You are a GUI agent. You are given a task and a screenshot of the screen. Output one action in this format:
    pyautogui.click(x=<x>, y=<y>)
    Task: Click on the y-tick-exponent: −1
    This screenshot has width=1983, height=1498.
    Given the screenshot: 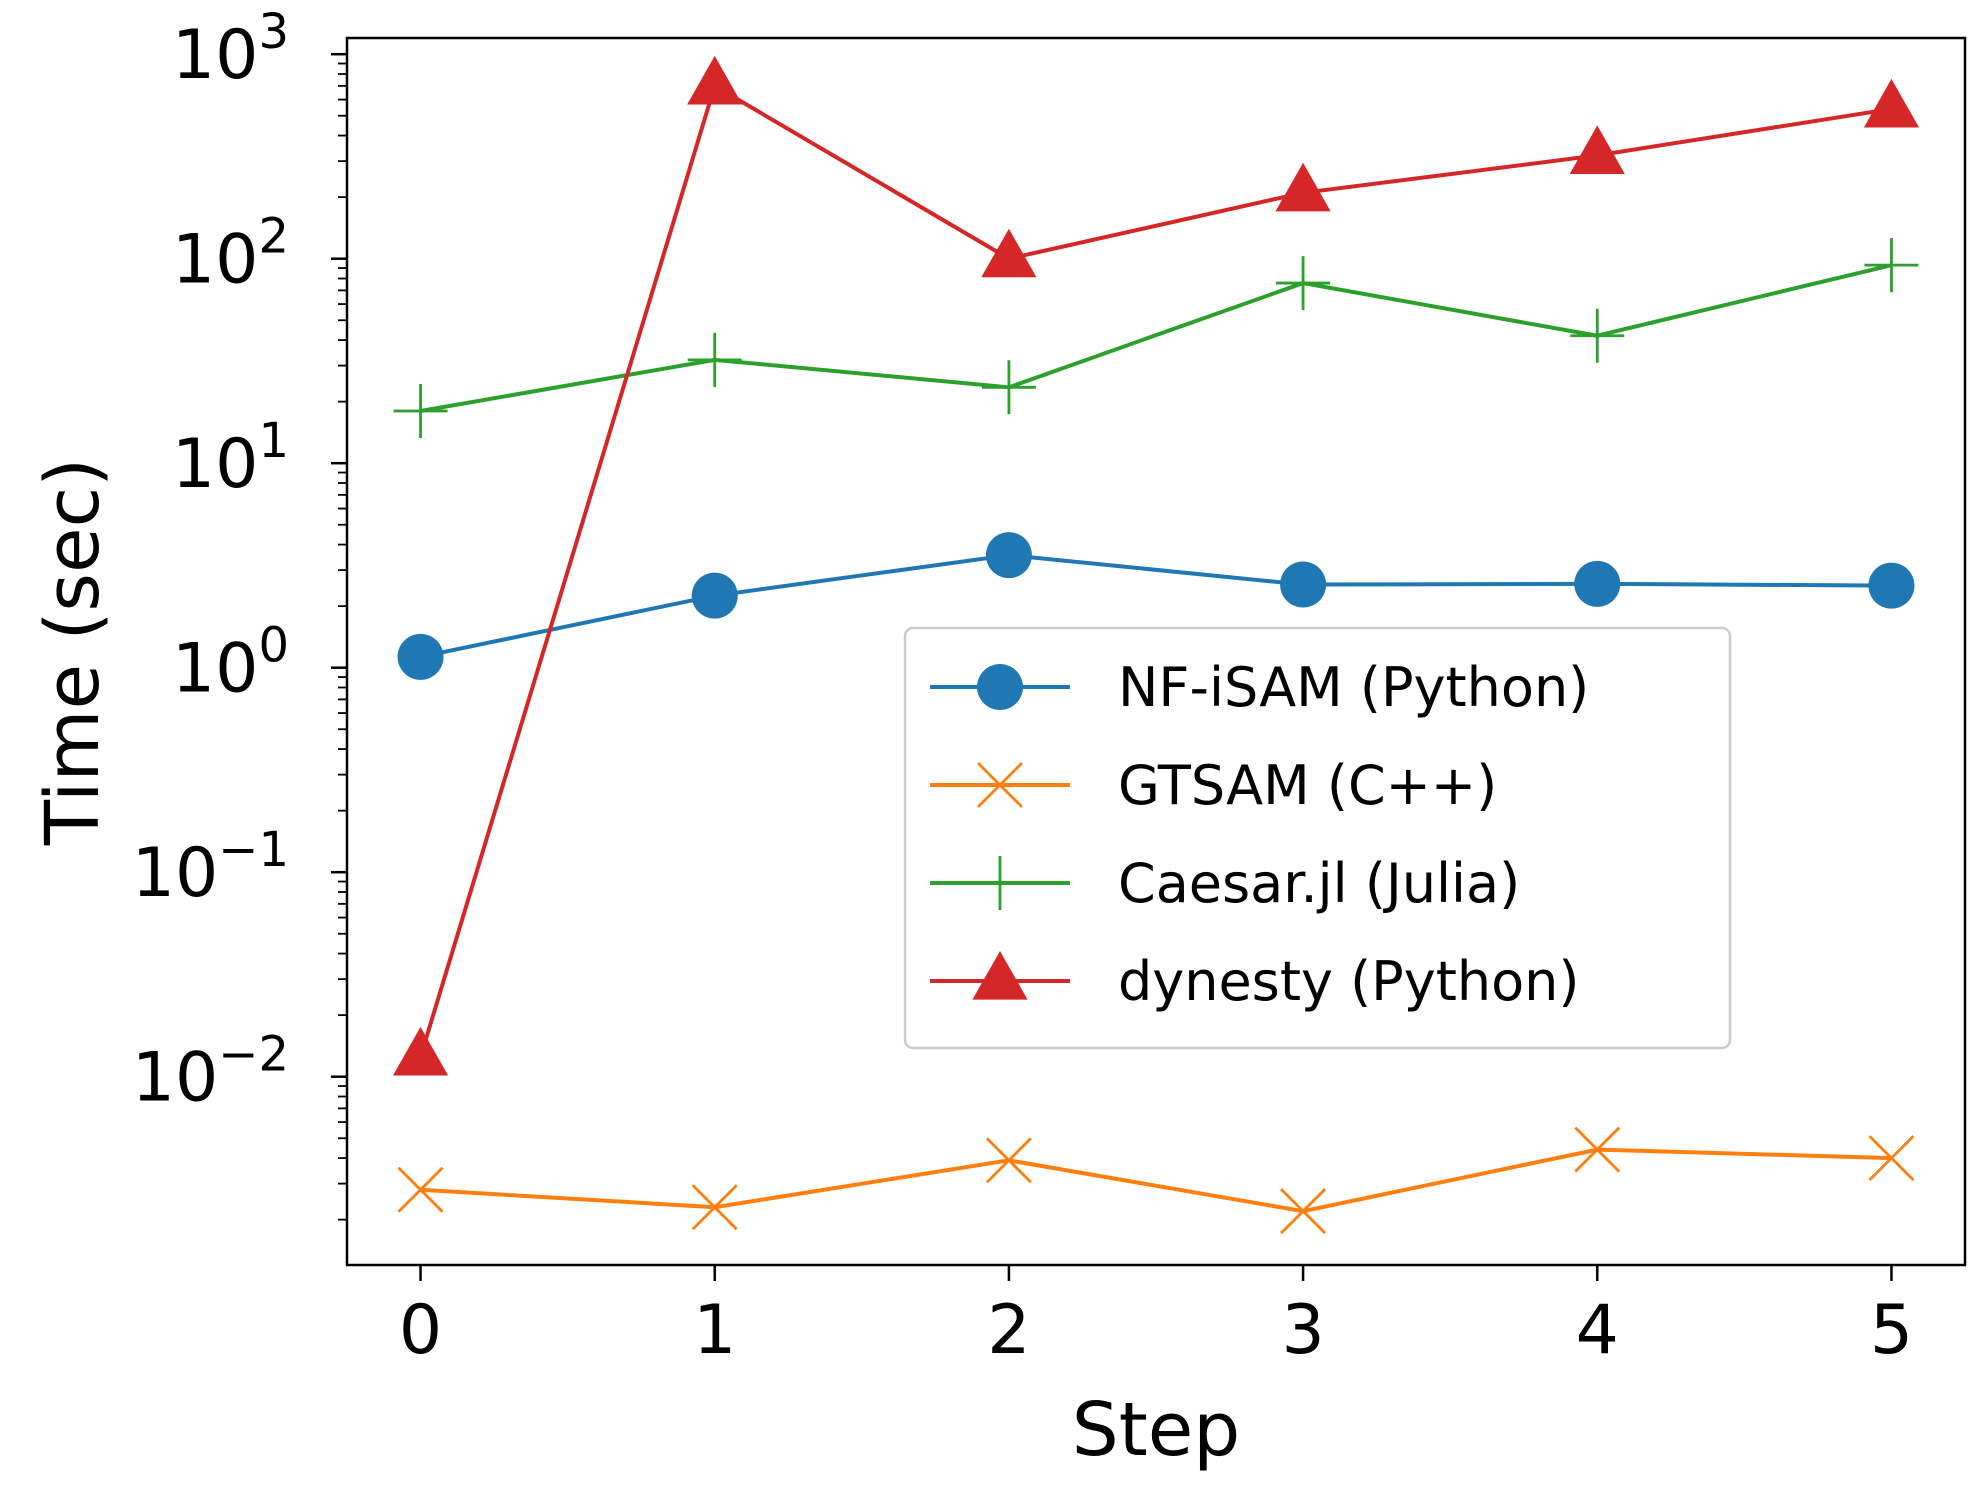 What is the action you would take?
    pyautogui.click(x=253, y=850)
    